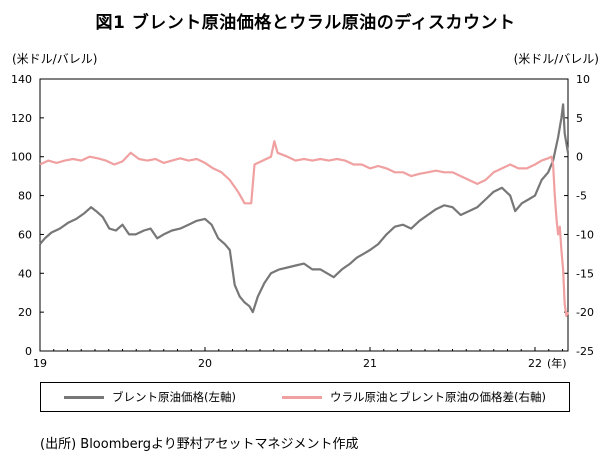  I want to click on right-tick-label: -10, so click(585, 234).